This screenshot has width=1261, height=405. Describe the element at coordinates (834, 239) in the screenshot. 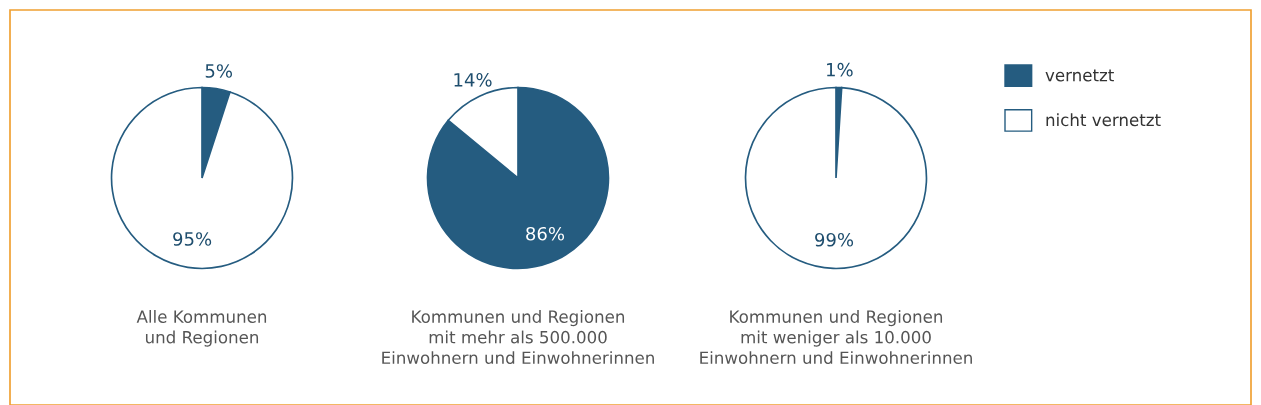

I see `data-label: 99%` at that location.